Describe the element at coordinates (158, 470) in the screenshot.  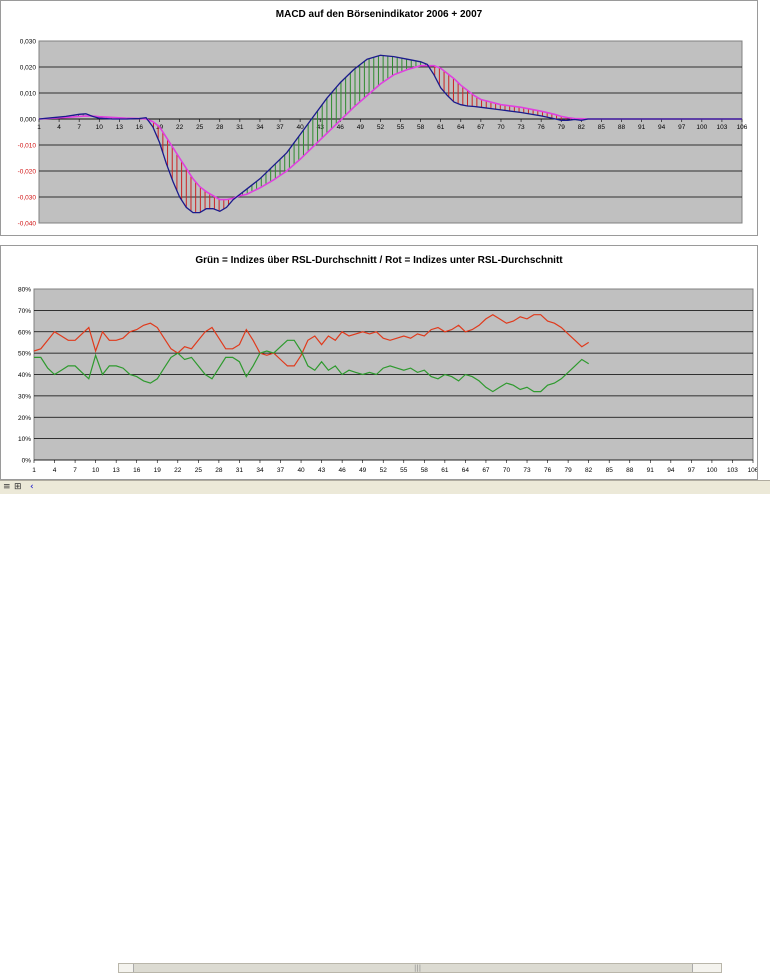
I see `x-tick-label: 19` at that location.